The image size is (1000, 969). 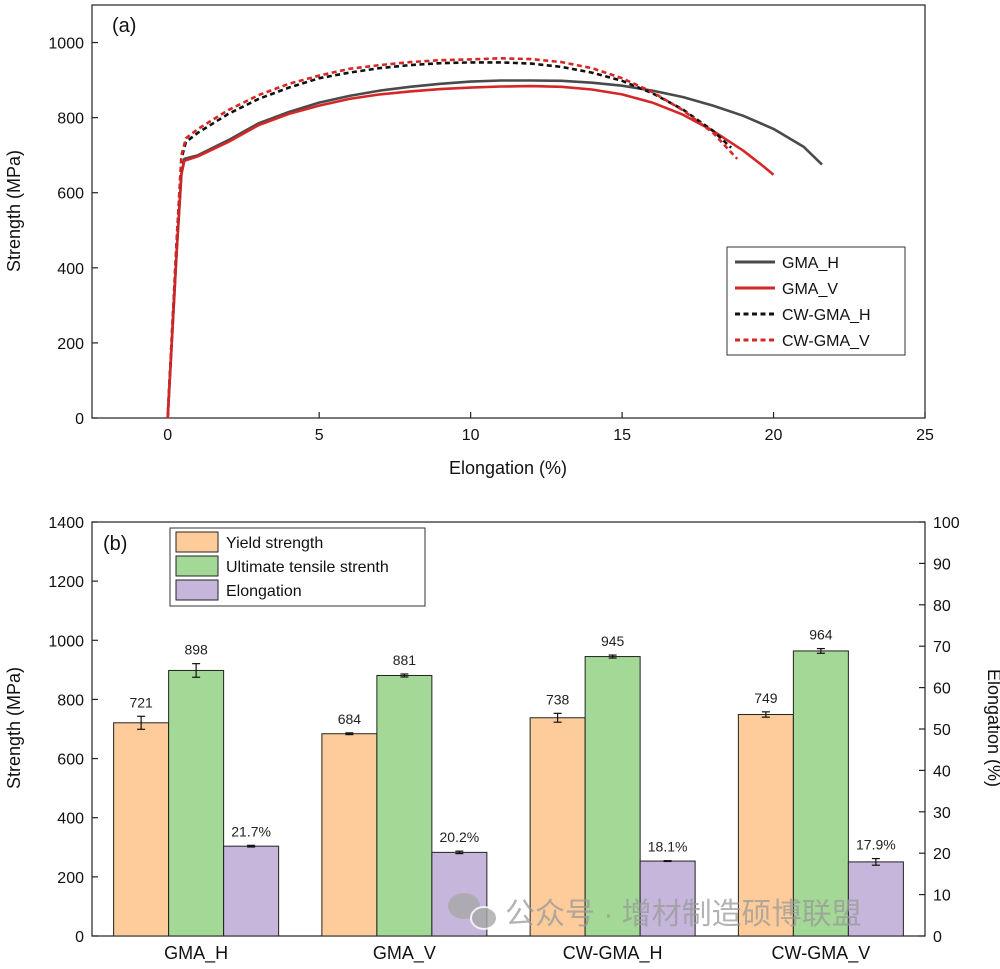 I want to click on y-tick-label-a: 0, so click(x=79, y=419).